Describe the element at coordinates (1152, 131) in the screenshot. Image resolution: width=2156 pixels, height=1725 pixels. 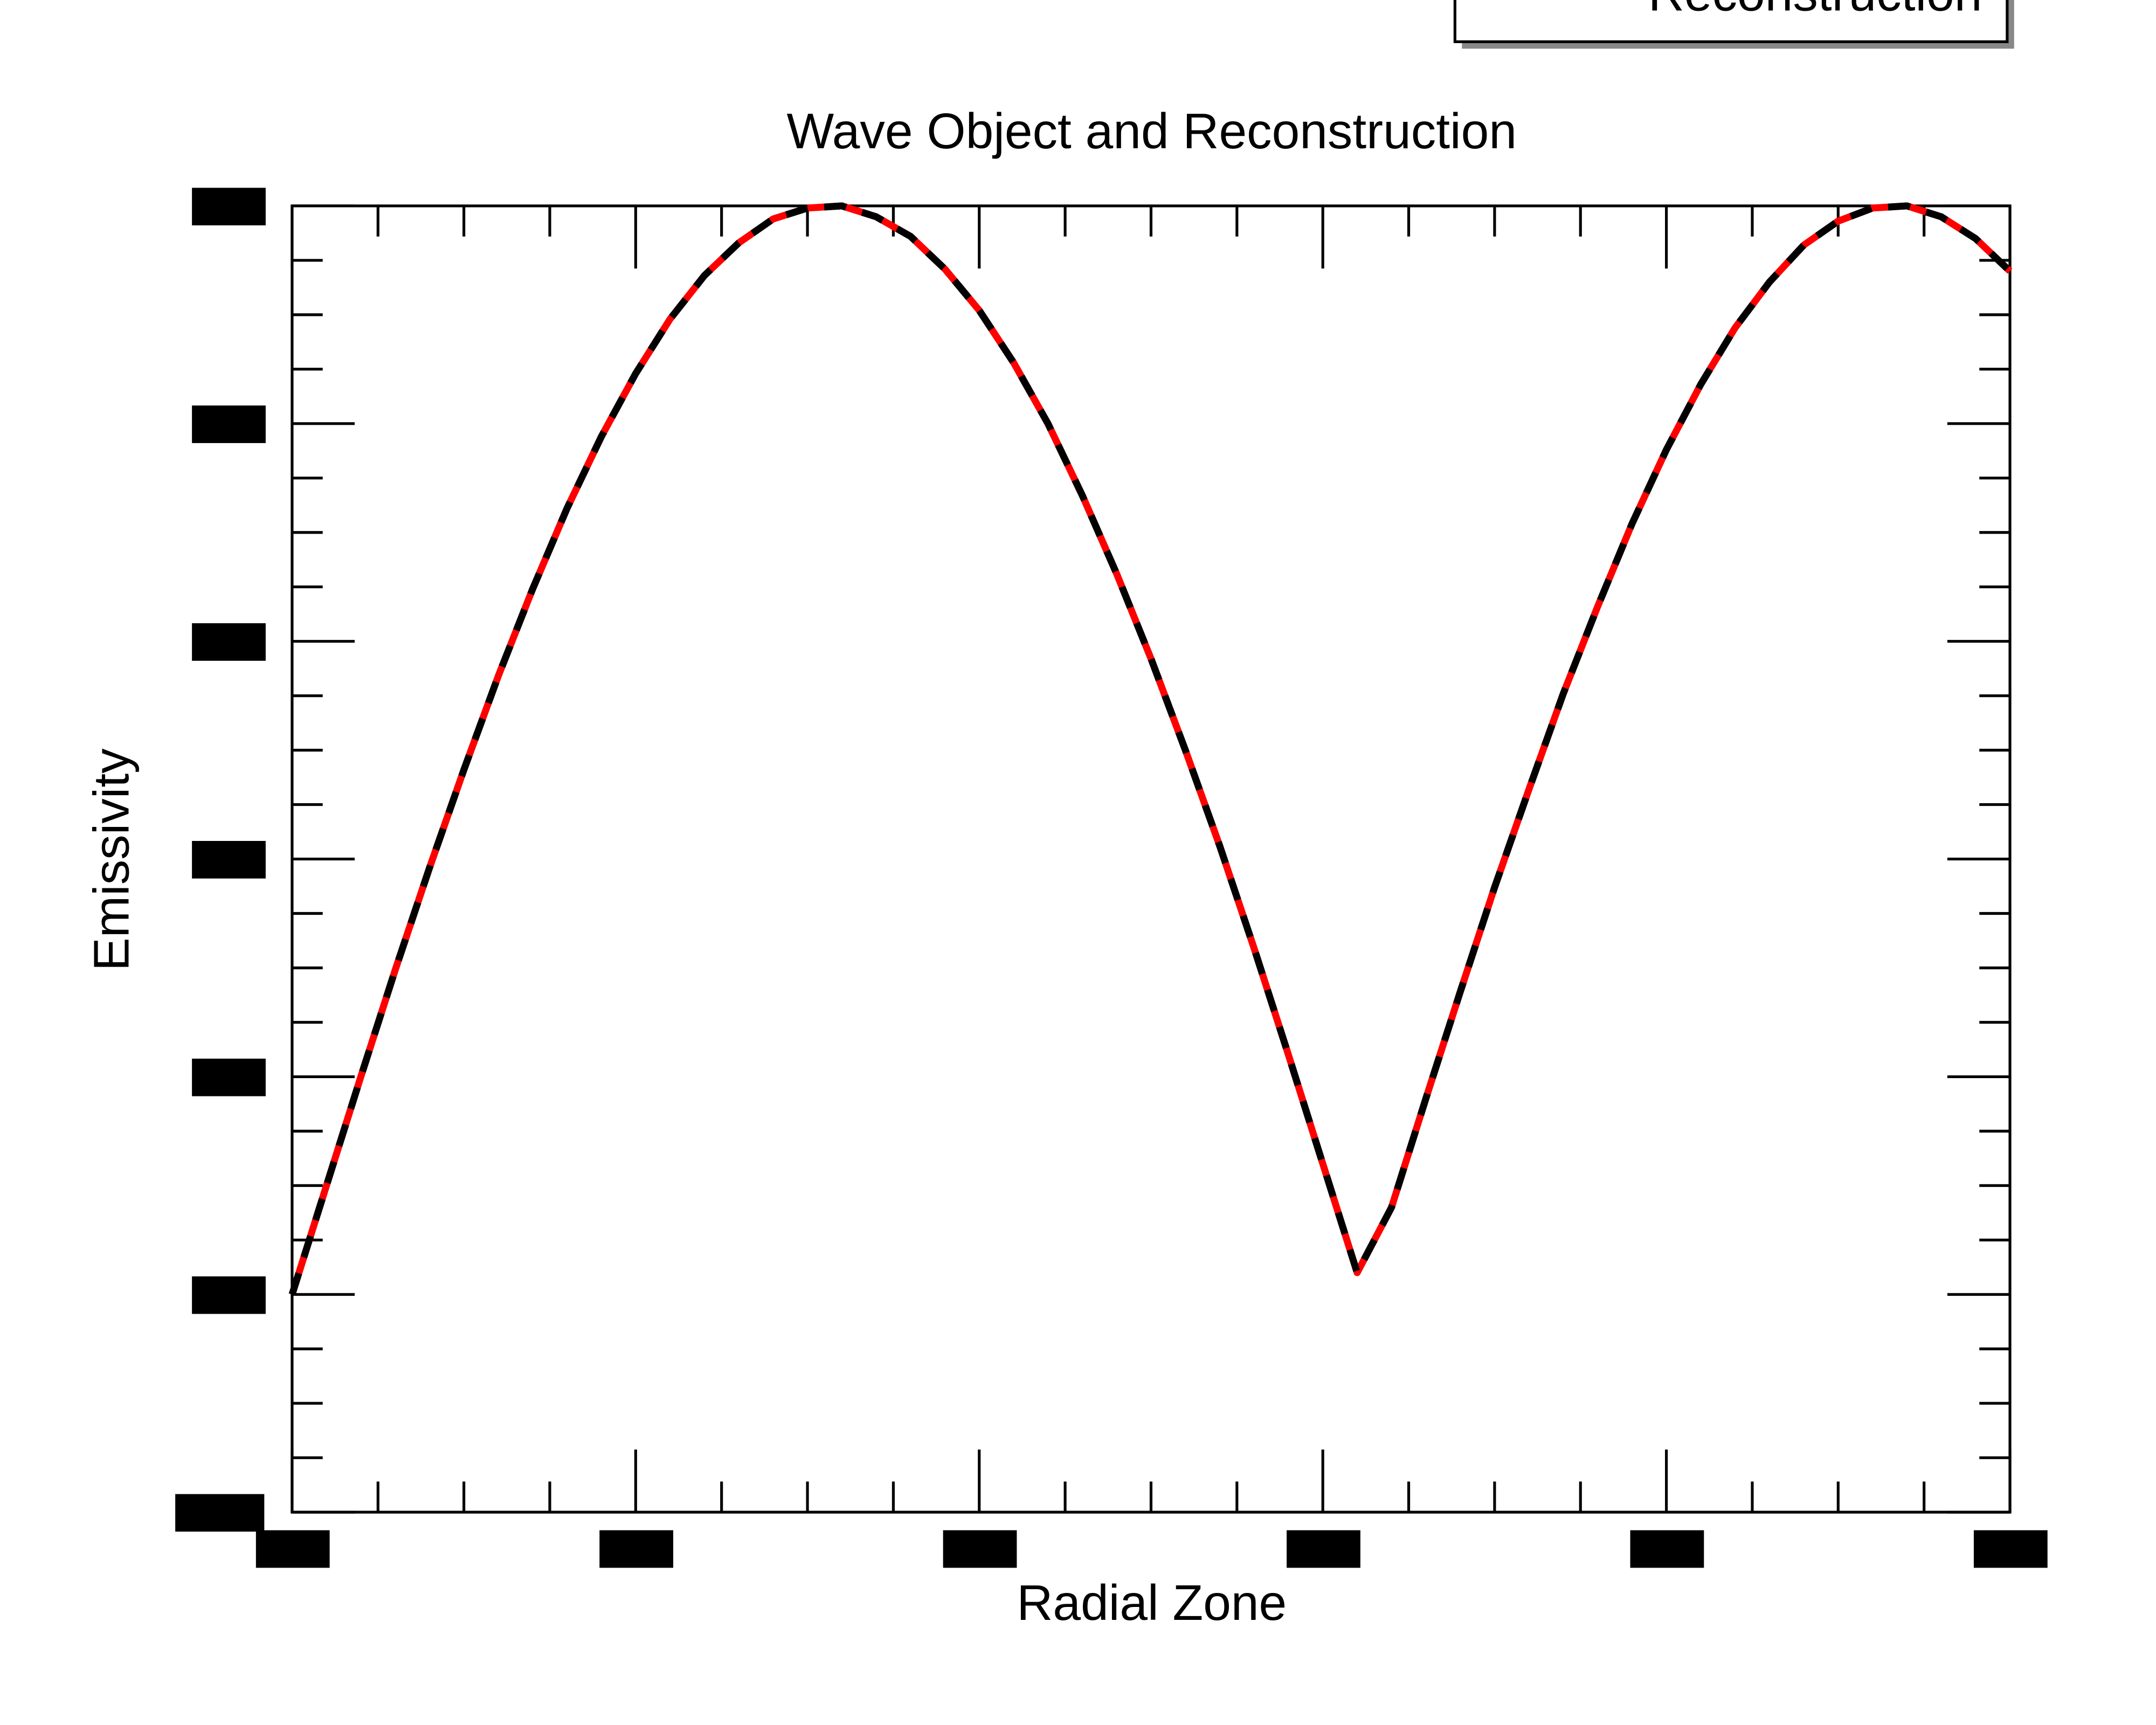
I see `chart-title: Wave Object and Reconstruction` at that location.